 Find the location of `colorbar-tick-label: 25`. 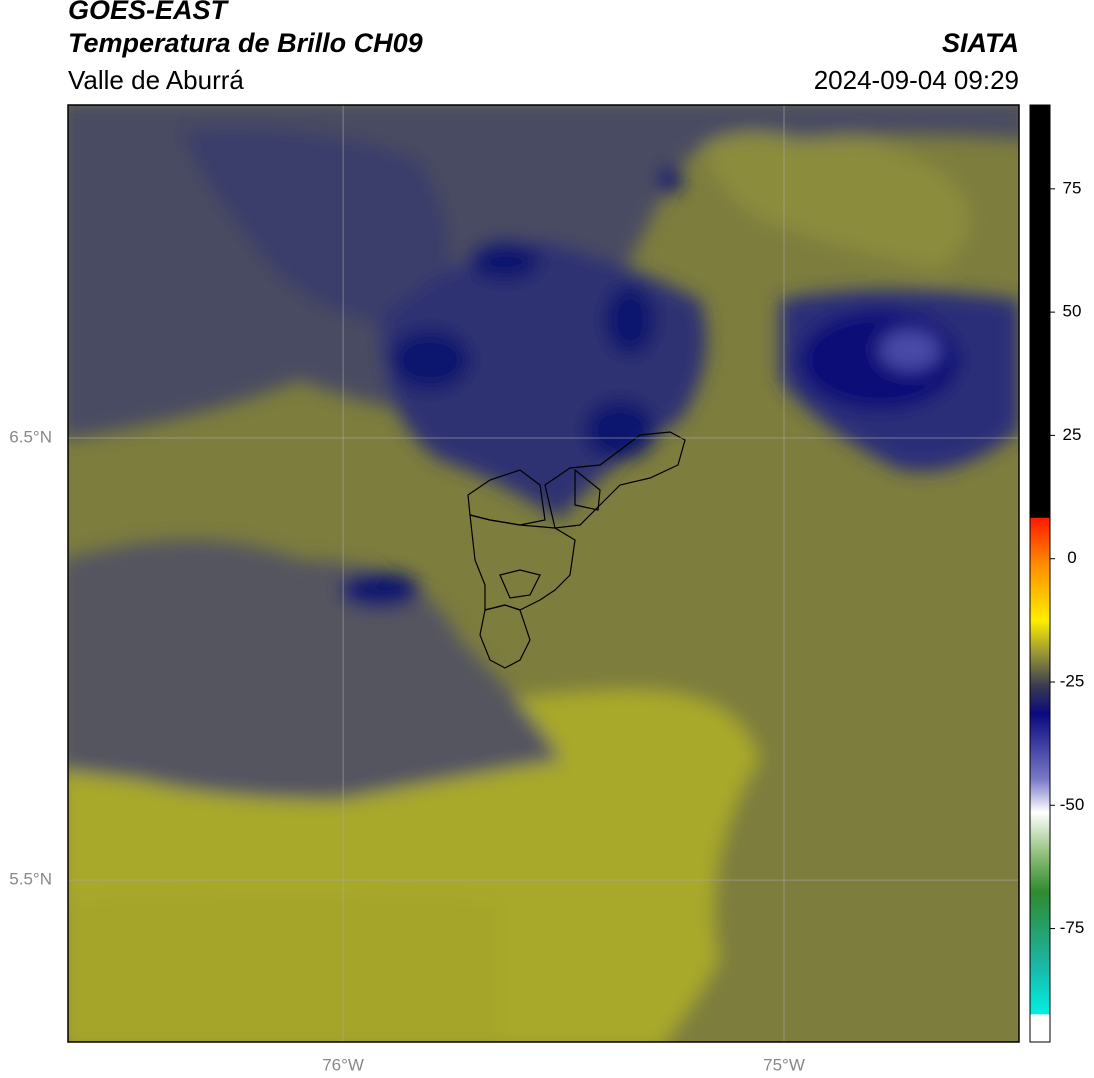

colorbar-tick-label: 25 is located at coordinates (1072, 434).